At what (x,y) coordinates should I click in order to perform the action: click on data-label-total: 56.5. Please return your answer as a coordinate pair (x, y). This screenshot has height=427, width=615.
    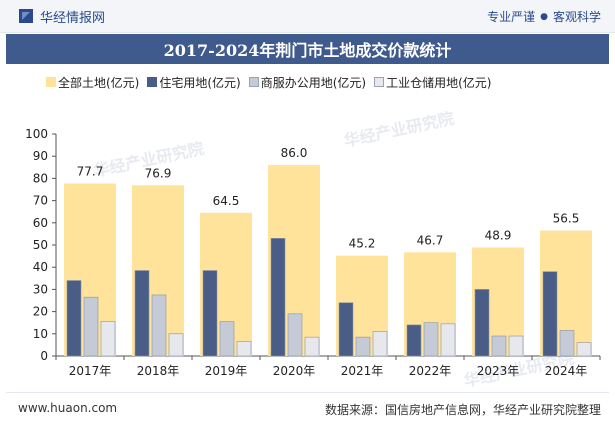
    Looking at the image, I should click on (566, 219).